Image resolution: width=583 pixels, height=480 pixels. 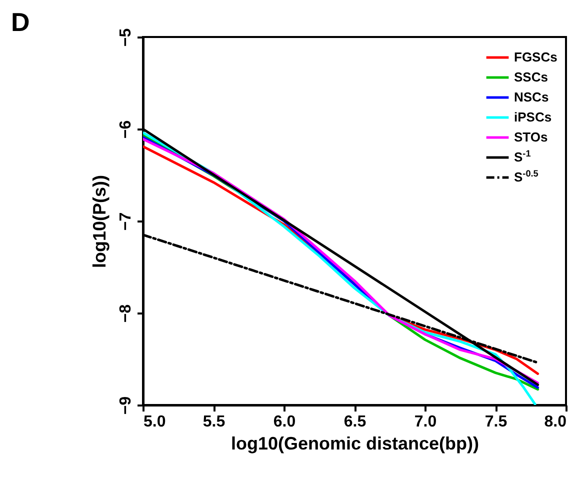 I want to click on y-axis-title: log10(P(s)), so click(x=100, y=221).